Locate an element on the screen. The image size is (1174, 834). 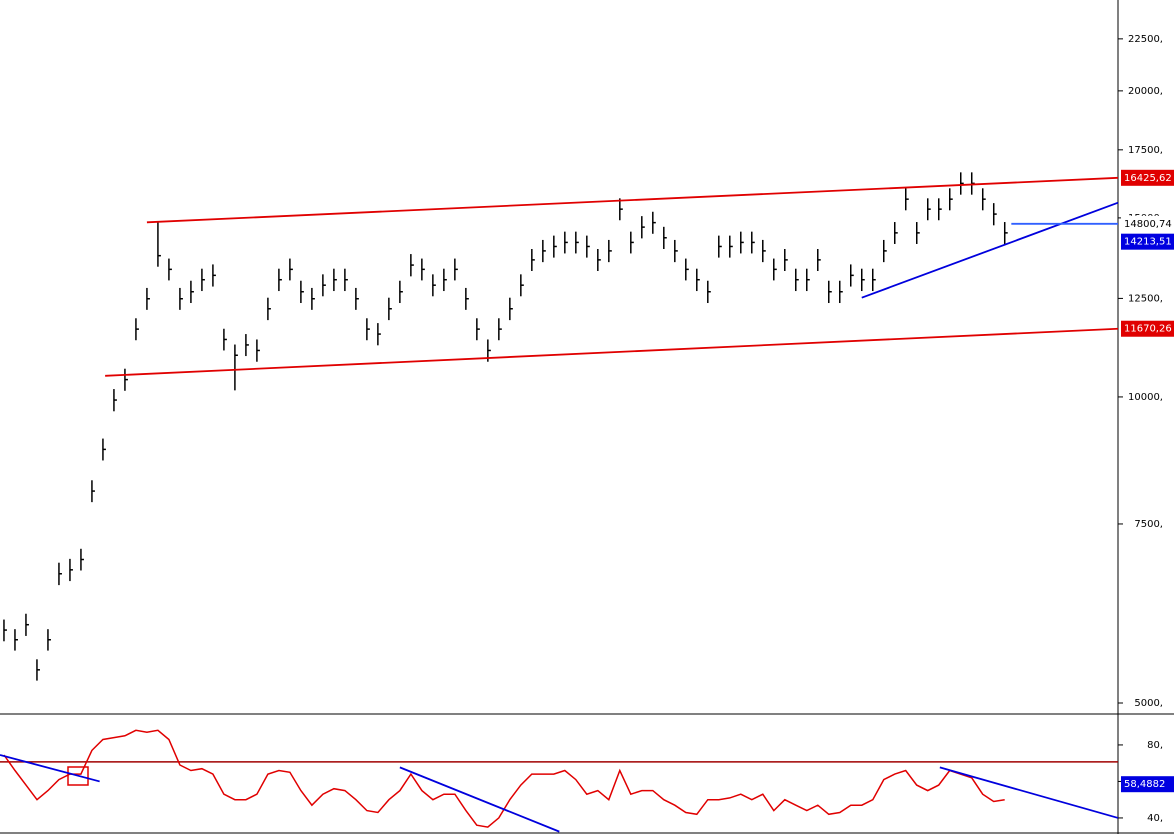
y-tick-label: 22500, is located at coordinates (1145, 39).